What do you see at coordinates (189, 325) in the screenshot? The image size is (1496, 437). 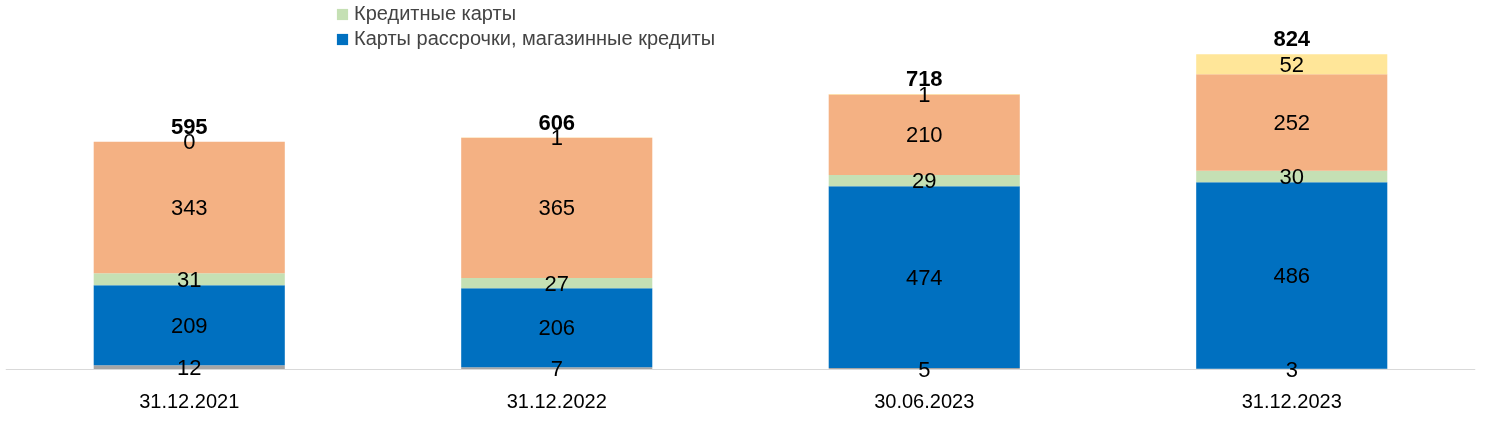 I see `data-label: 209` at bounding box center [189, 325].